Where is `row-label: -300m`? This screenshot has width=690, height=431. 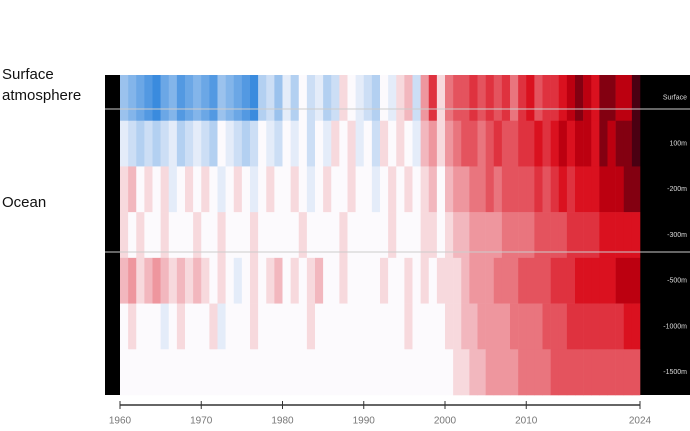 row-label: -300m is located at coordinates (677, 235).